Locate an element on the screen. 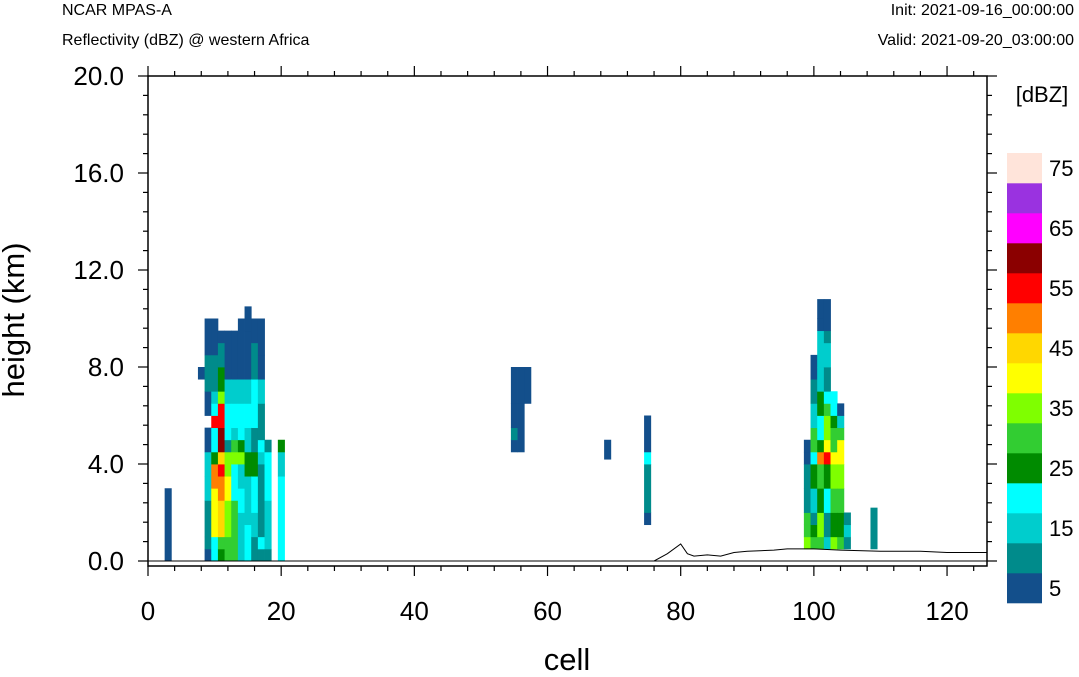  colorbar-label: 35 is located at coordinates (1061, 408).